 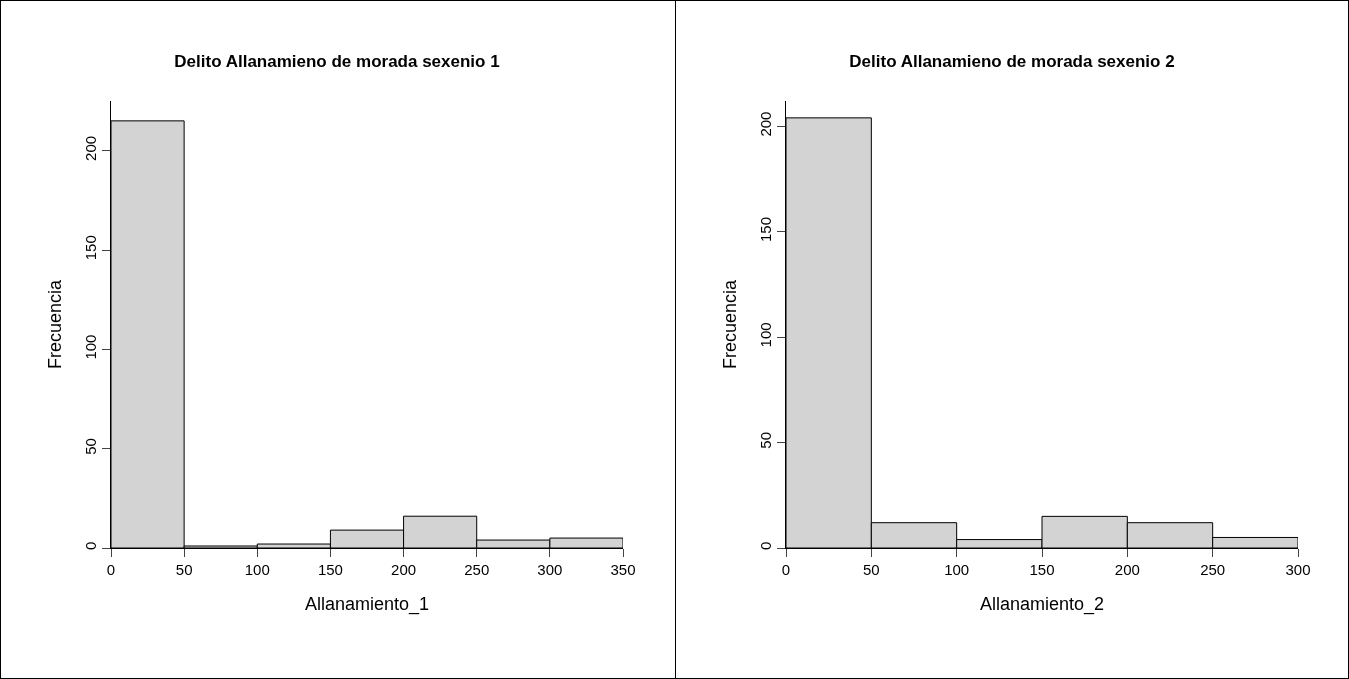 I want to click on x-axis-title: Allanamiento_2, so click(x=1041, y=605).